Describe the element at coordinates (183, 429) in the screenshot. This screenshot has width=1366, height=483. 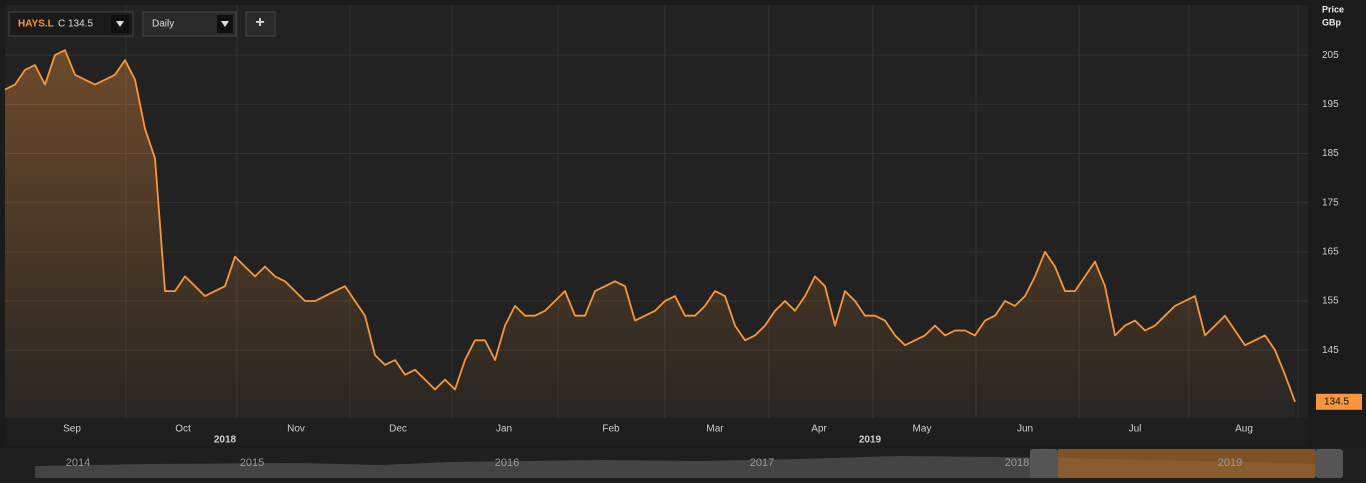
I see `x-tick-label: Oct` at that location.